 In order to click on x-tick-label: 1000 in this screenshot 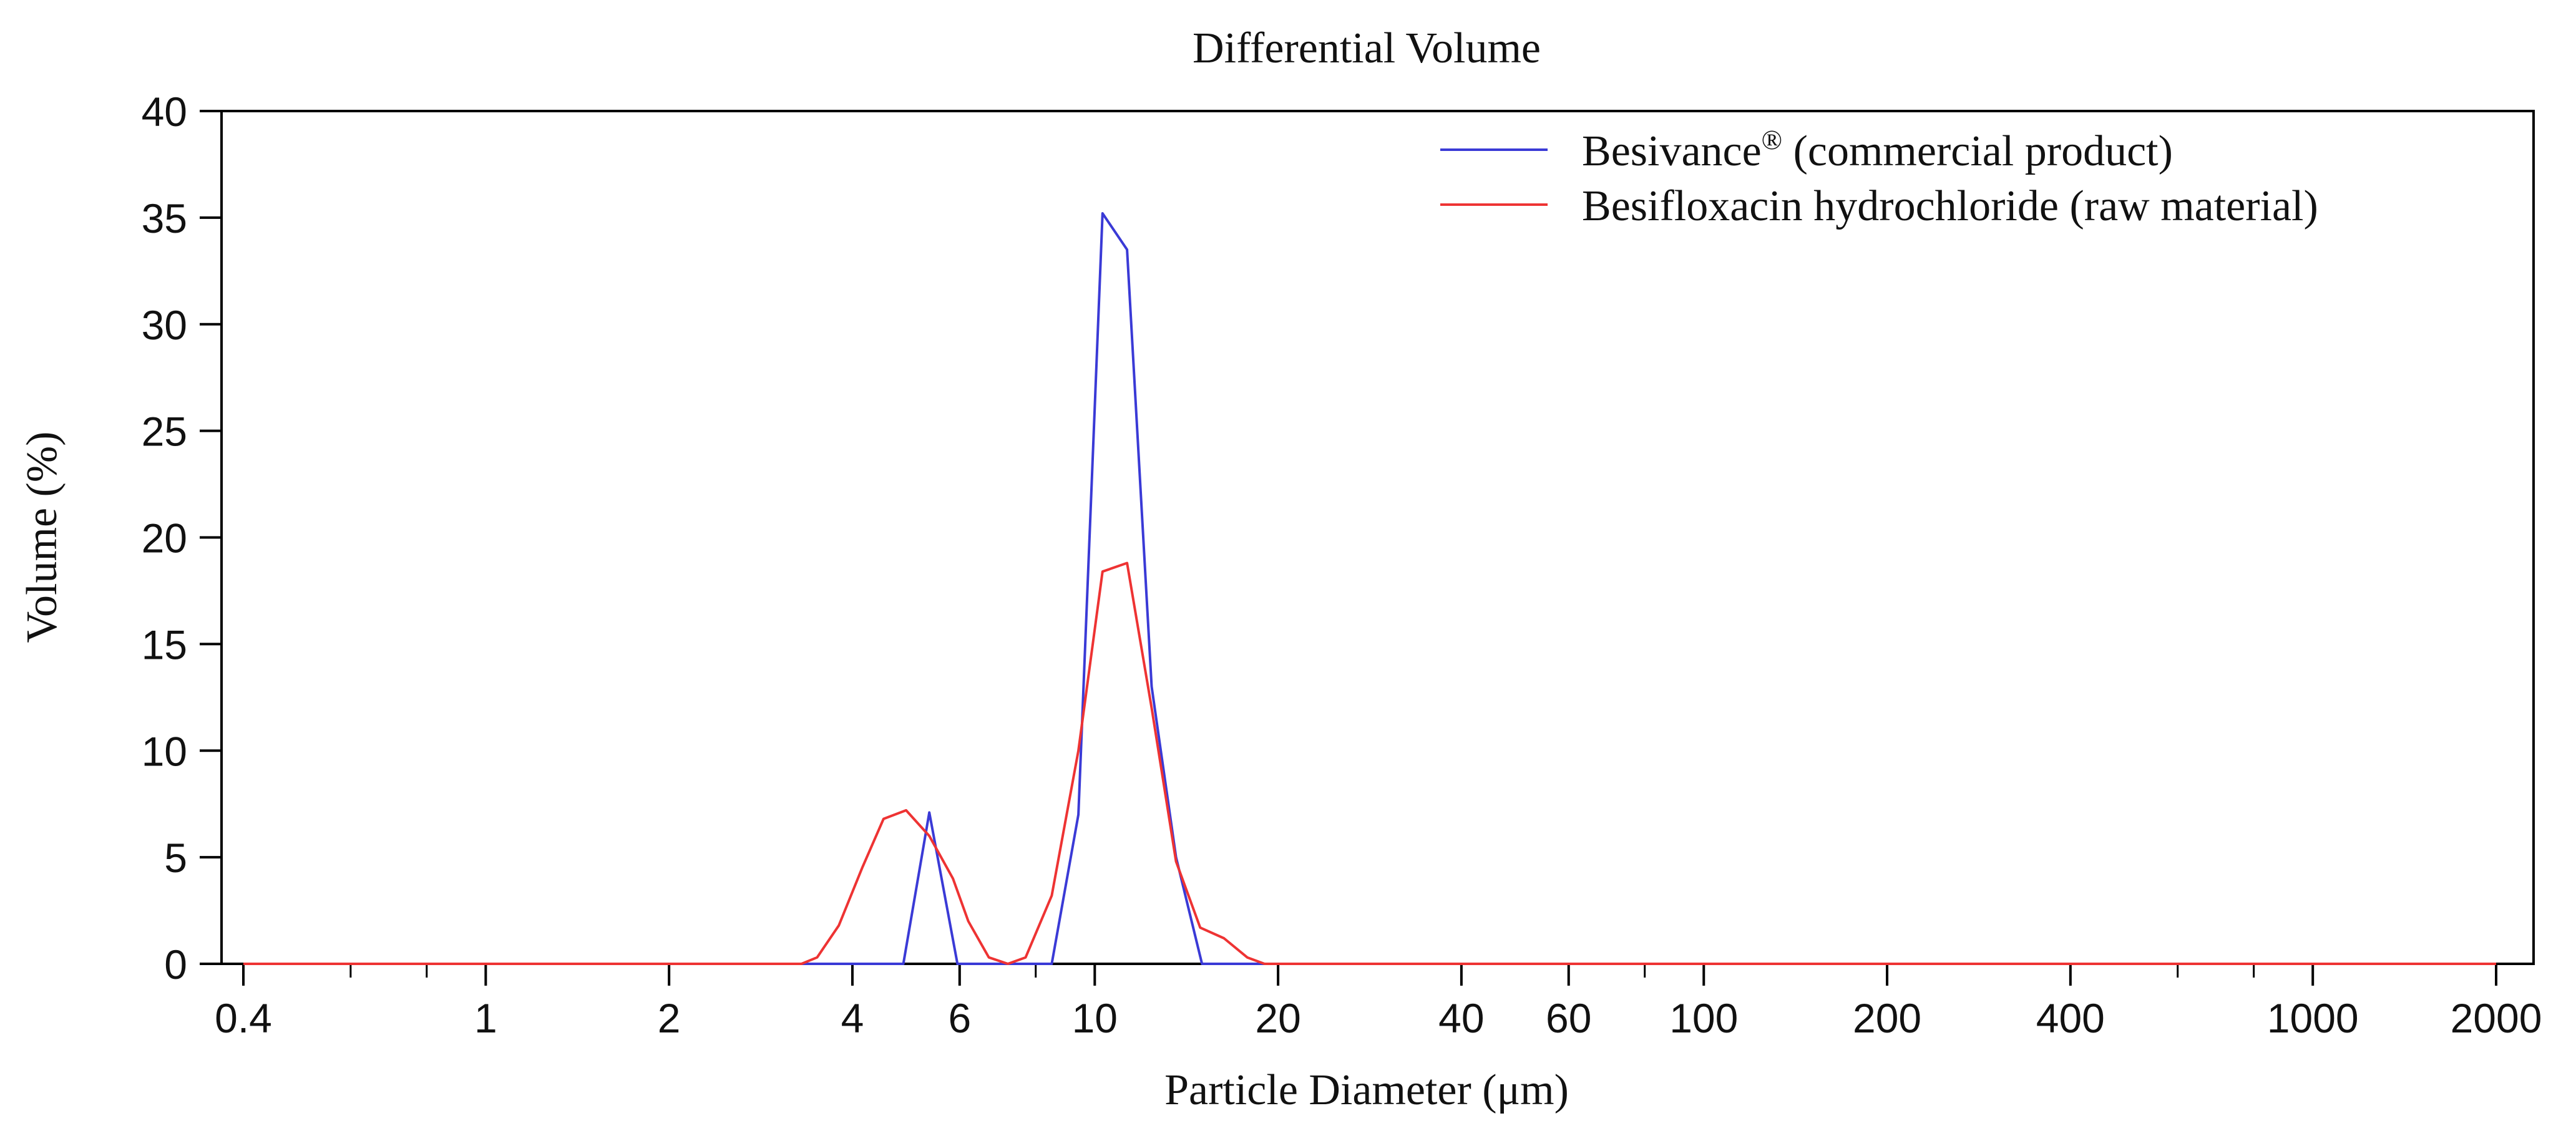, I will do `click(2313, 1018)`.